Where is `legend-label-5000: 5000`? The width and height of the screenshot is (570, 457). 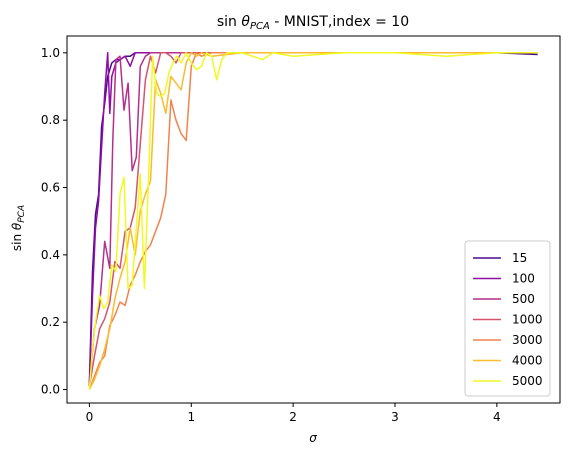 legend-label-5000: 5000 is located at coordinates (527, 381).